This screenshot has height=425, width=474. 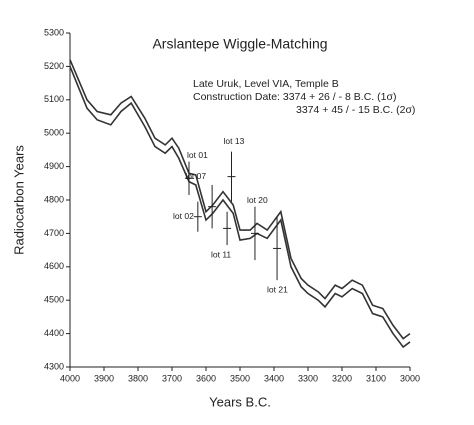 I want to click on y-tick-label: 4500, so click(x=54, y=300).